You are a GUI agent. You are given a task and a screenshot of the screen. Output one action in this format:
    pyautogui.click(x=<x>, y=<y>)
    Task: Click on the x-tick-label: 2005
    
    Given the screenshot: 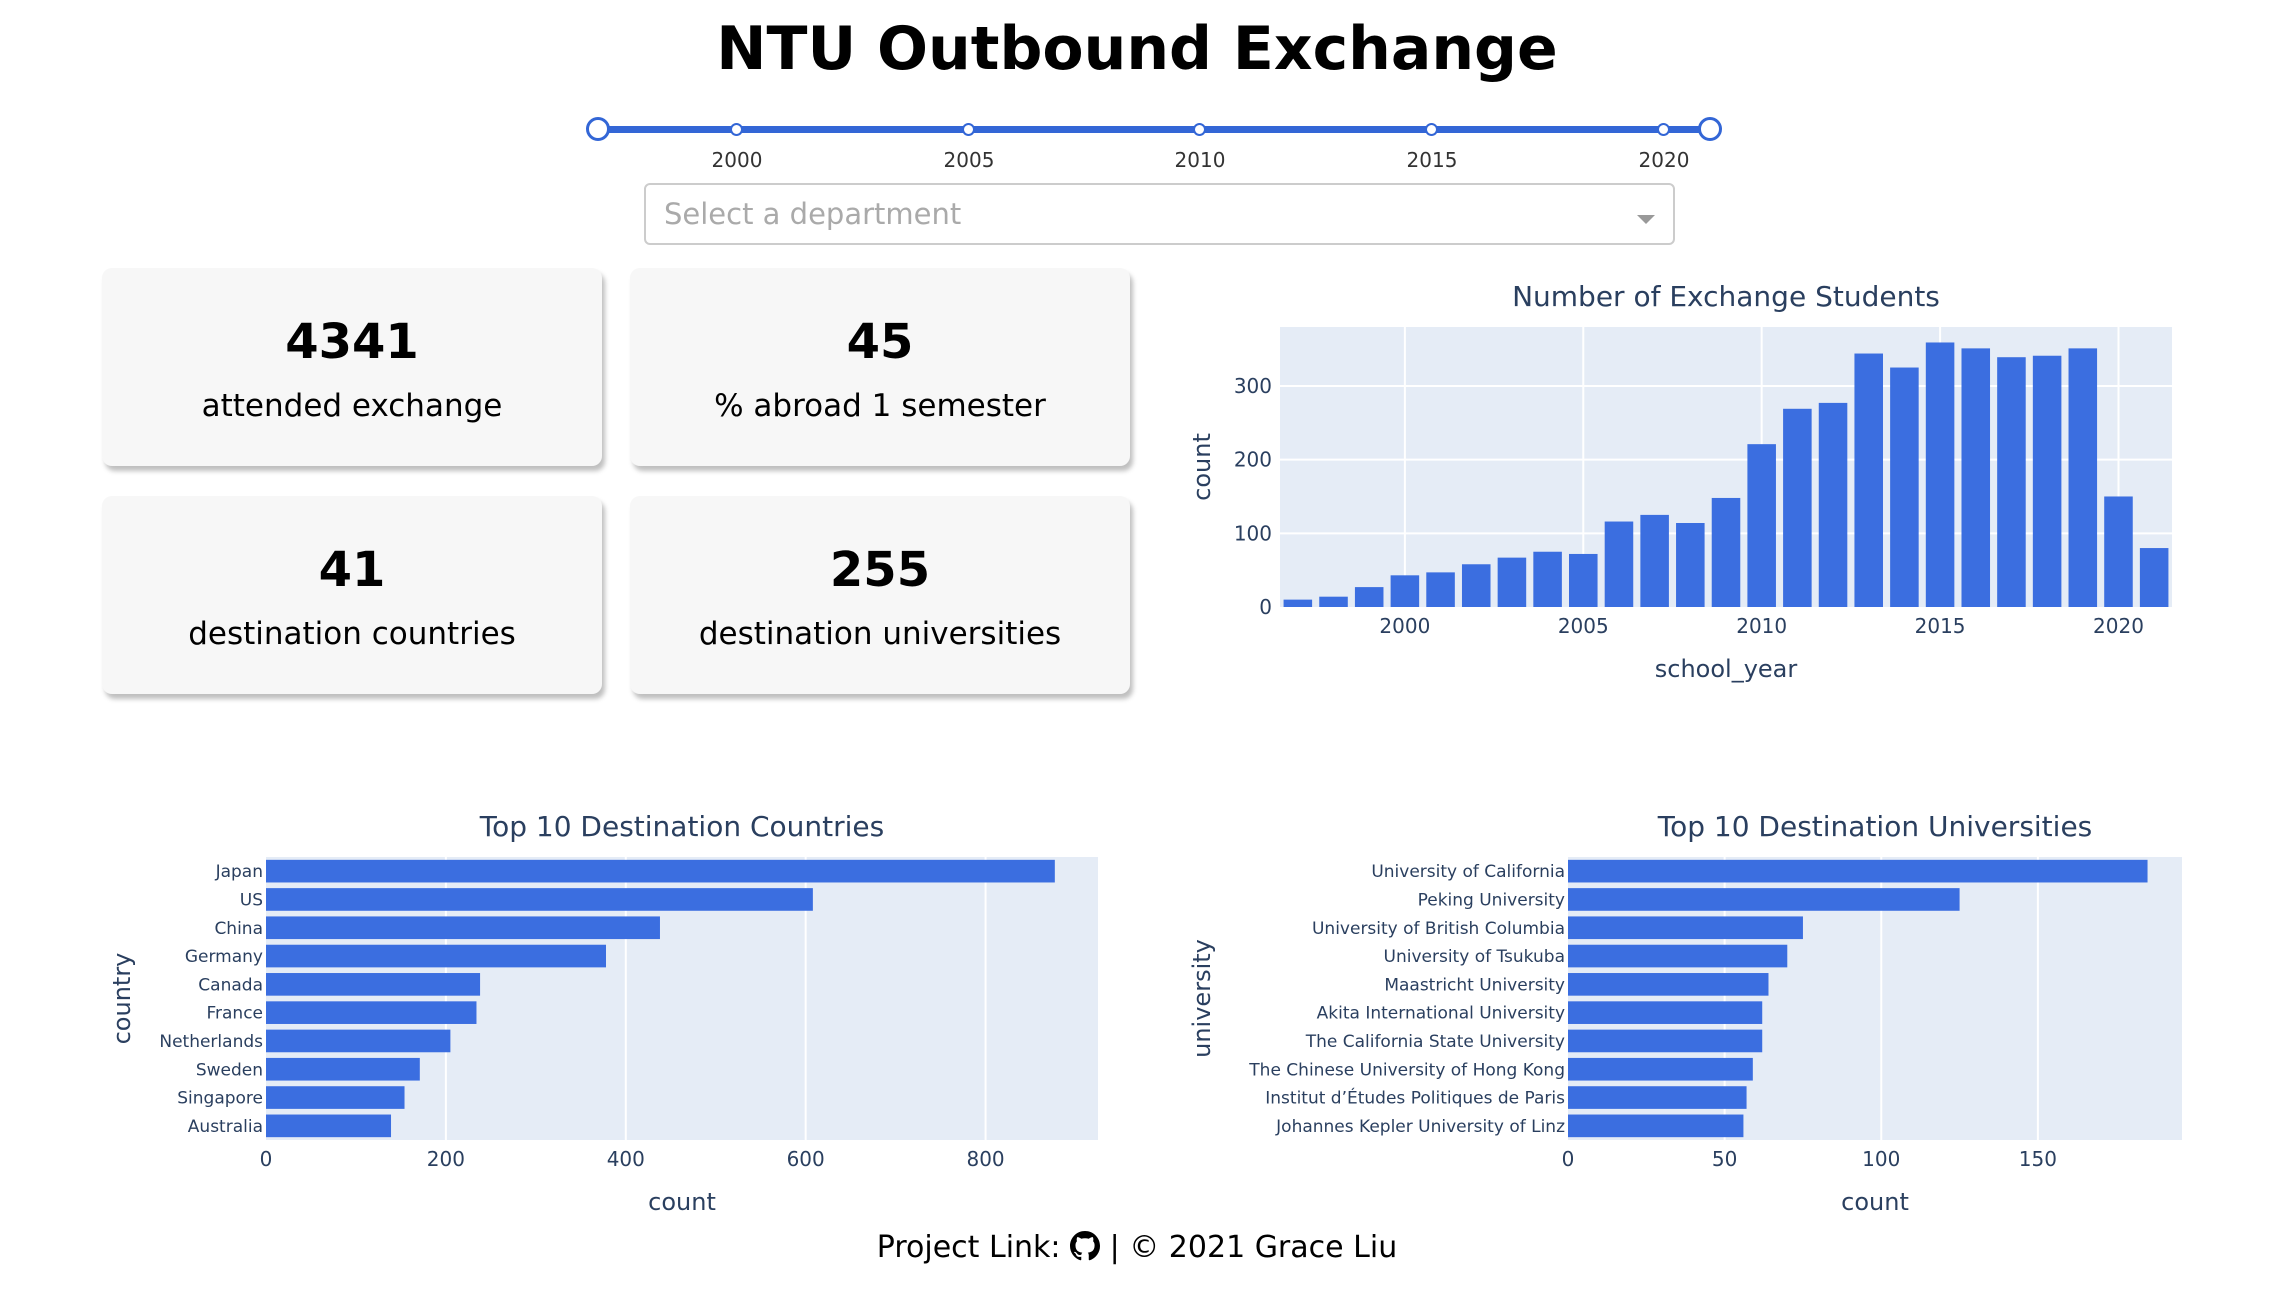 What is the action you would take?
    pyautogui.click(x=1583, y=626)
    